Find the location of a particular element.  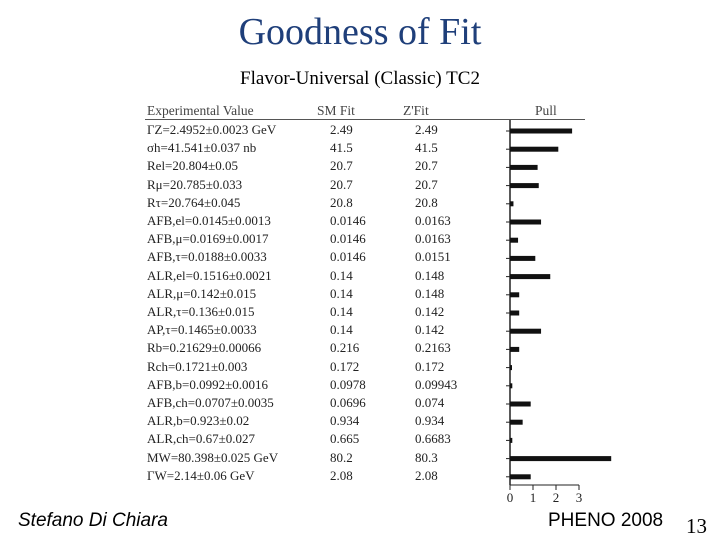

experimental-value: AFB,b=0.0992±0.0016 is located at coordinates (208, 384).